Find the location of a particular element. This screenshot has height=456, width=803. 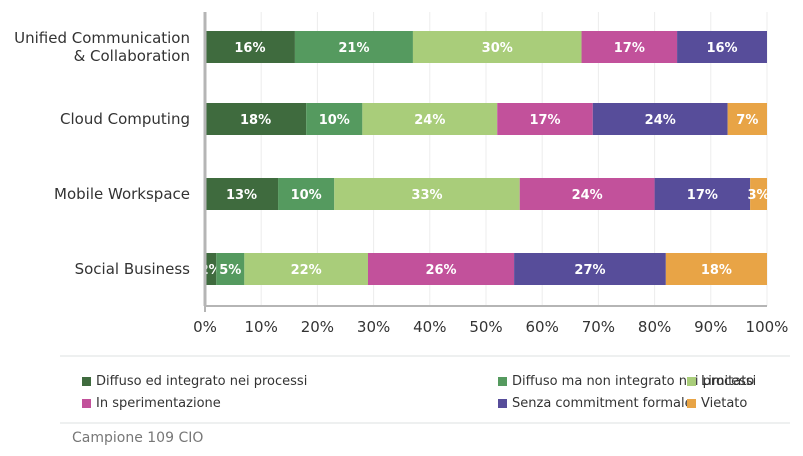

legend-label: Vietato is located at coordinates (724, 403).